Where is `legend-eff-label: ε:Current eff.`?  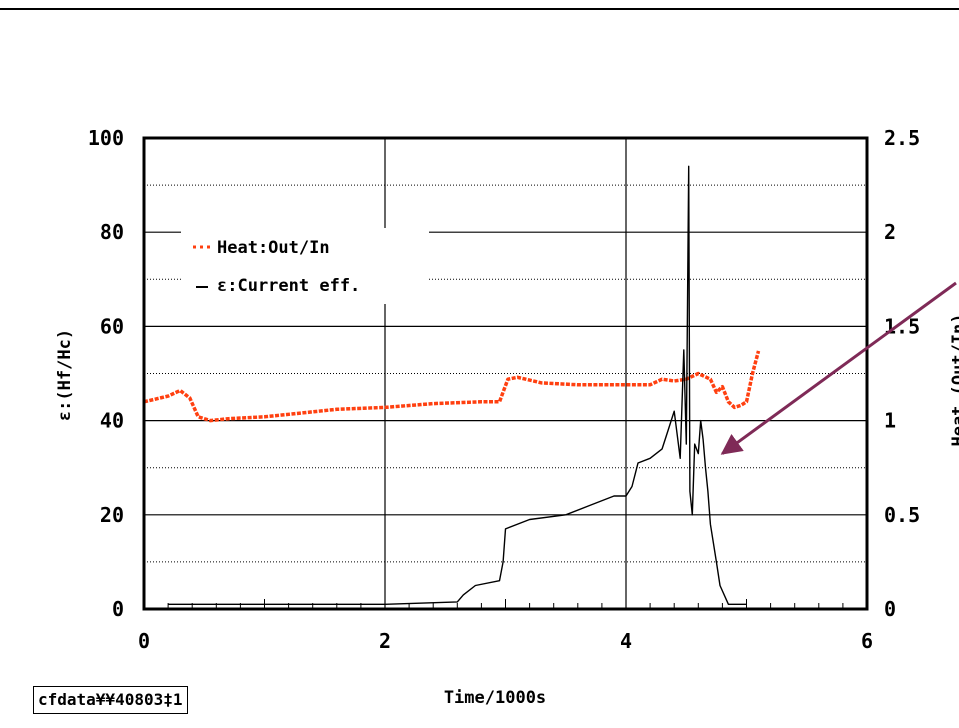
legend-eff-label: ε:Current eff. is located at coordinates (288, 286).